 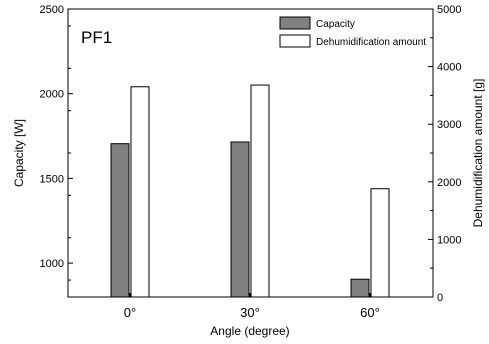 I want to click on x-tick-label: 0°, so click(x=130, y=312).